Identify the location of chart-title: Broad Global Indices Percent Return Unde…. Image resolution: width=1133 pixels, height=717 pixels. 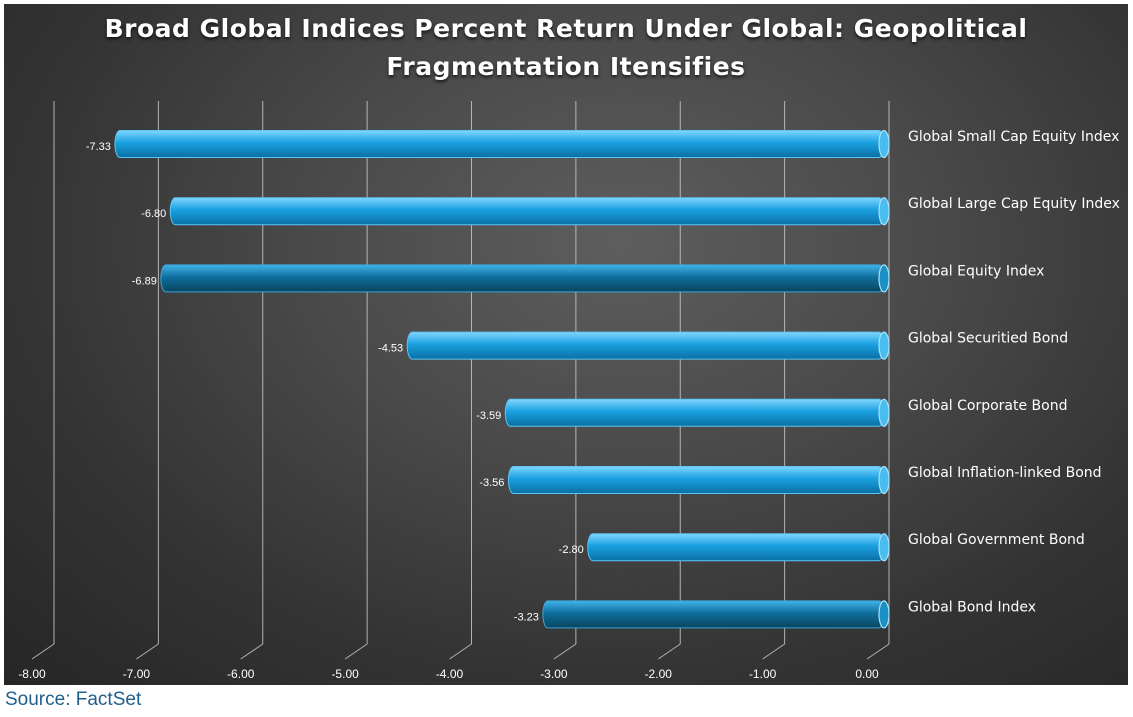
(566, 48).